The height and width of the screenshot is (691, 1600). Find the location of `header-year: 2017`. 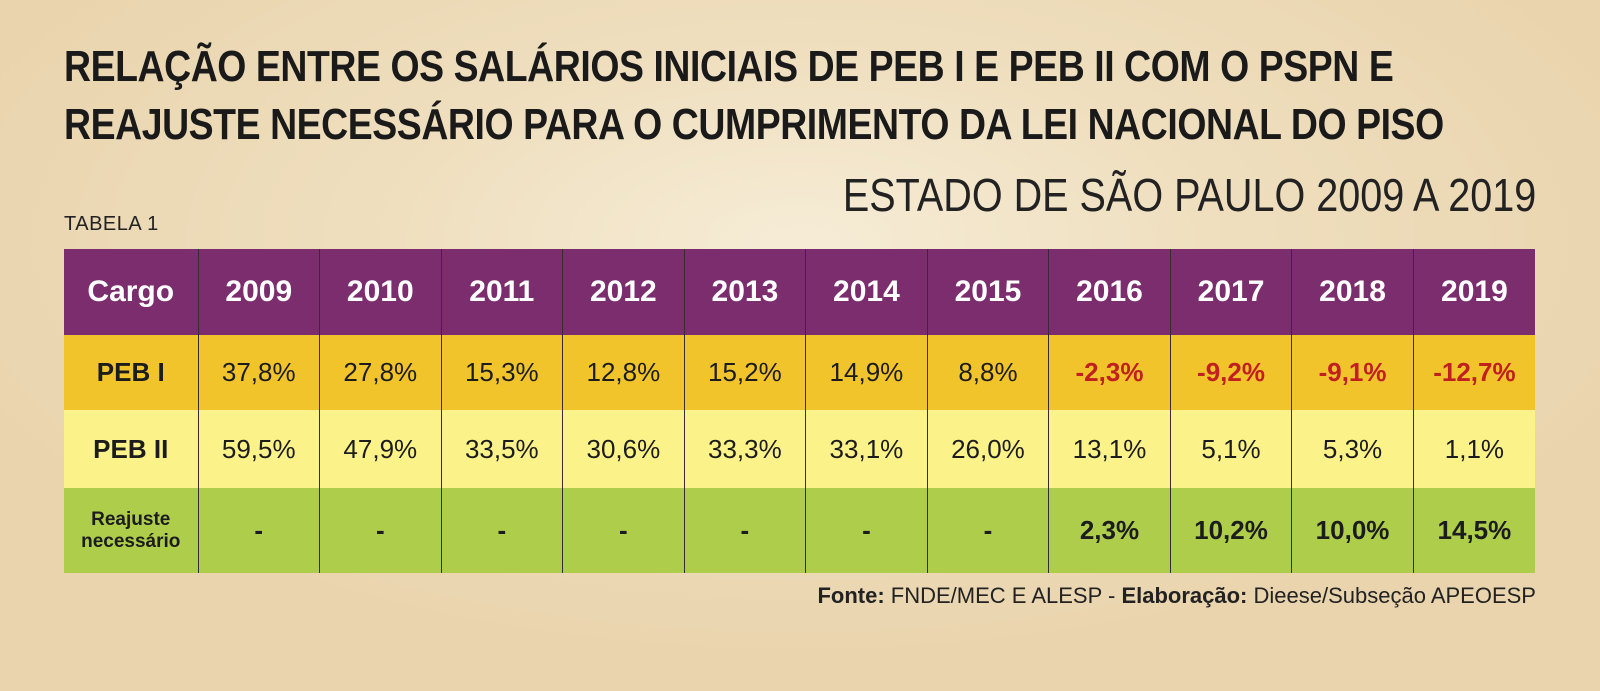

header-year: 2017 is located at coordinates (1230, 292).